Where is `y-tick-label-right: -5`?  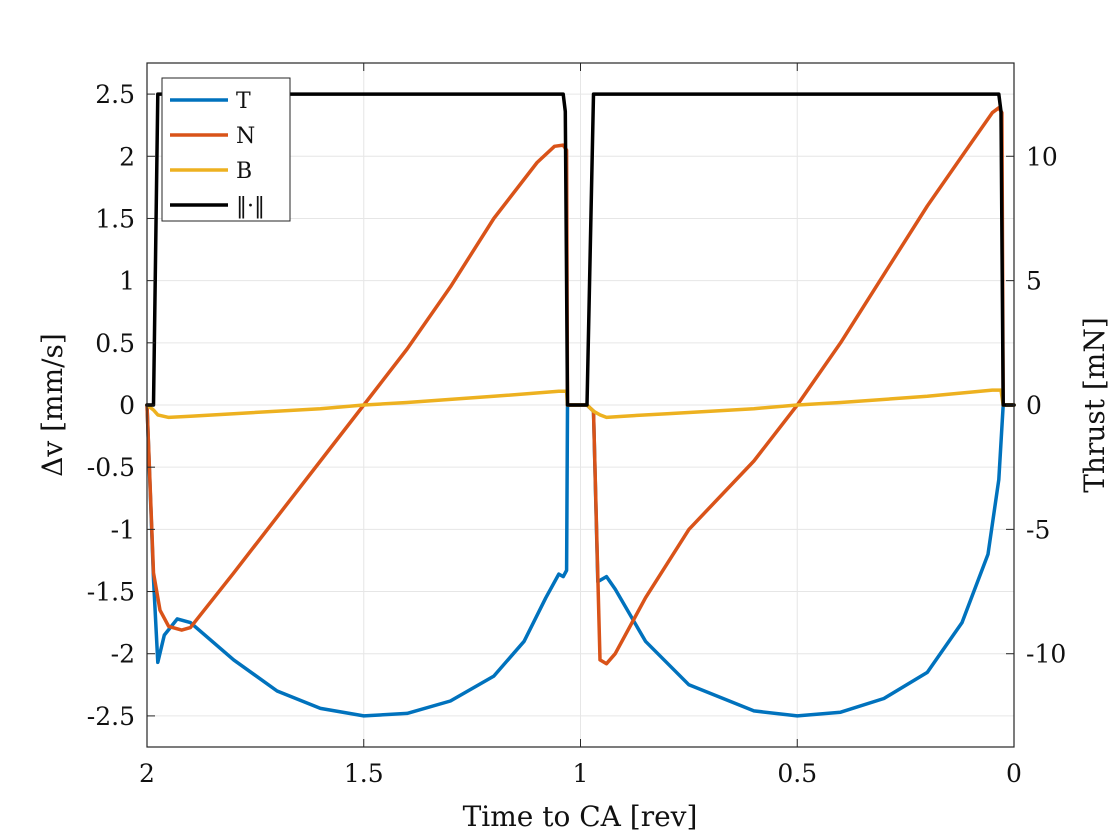
y-tick-label-right: -5 is located at coordinates (1038, 529).